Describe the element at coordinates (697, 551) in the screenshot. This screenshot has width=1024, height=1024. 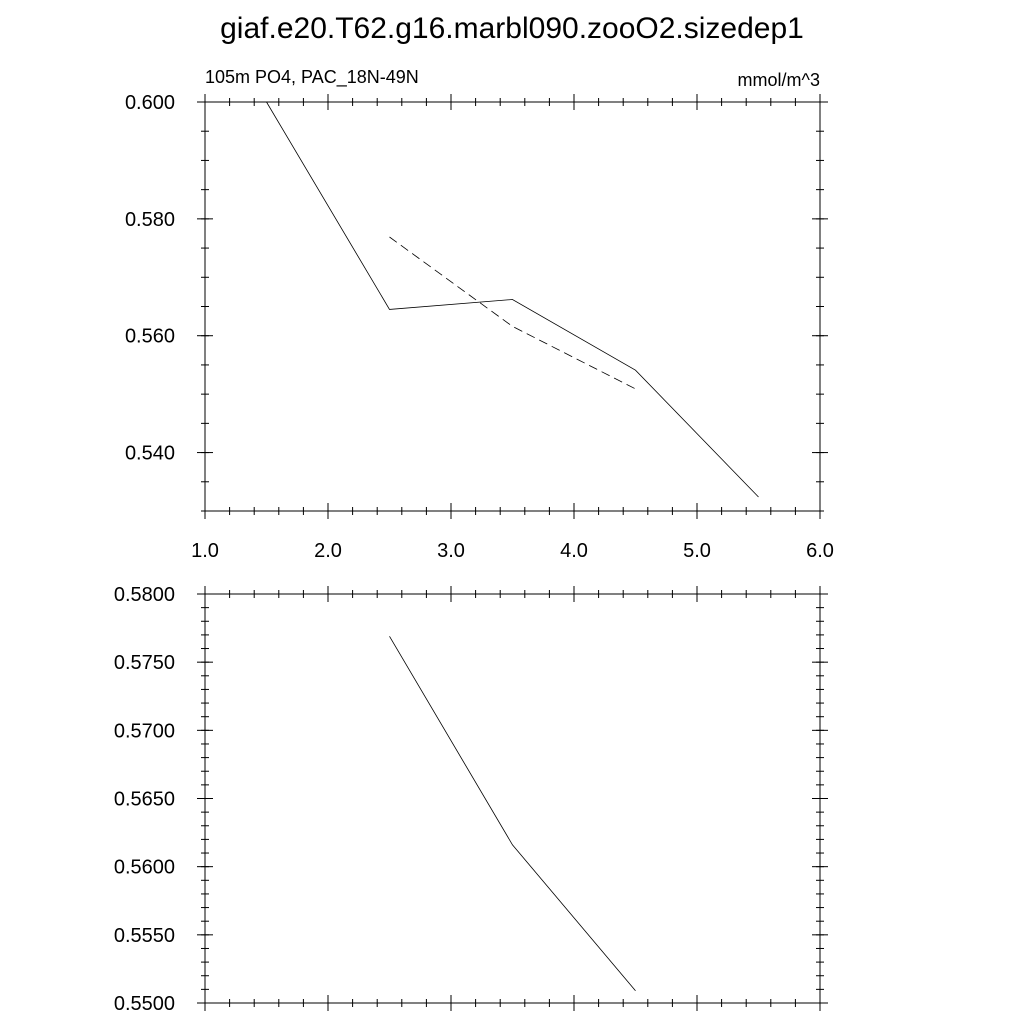
I see `x-tick-label: 5.0` at that location.